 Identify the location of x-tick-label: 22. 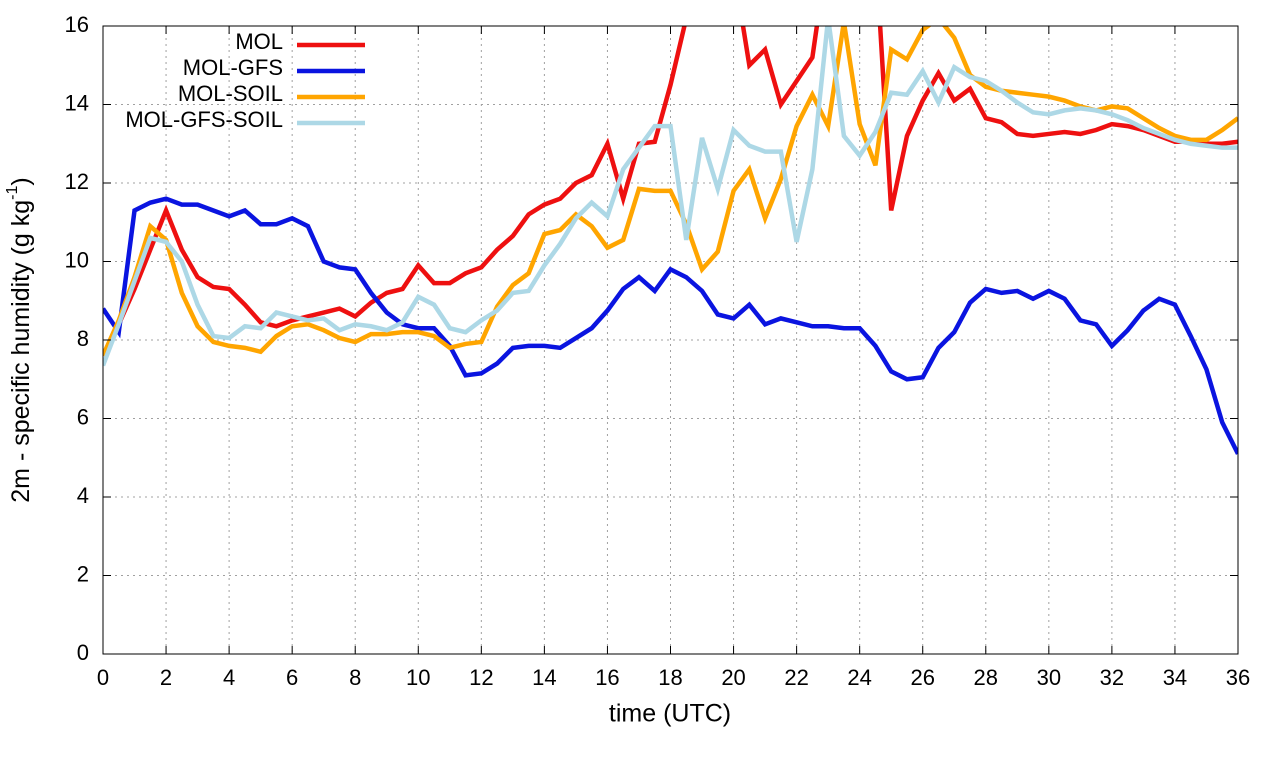
(796, 677).